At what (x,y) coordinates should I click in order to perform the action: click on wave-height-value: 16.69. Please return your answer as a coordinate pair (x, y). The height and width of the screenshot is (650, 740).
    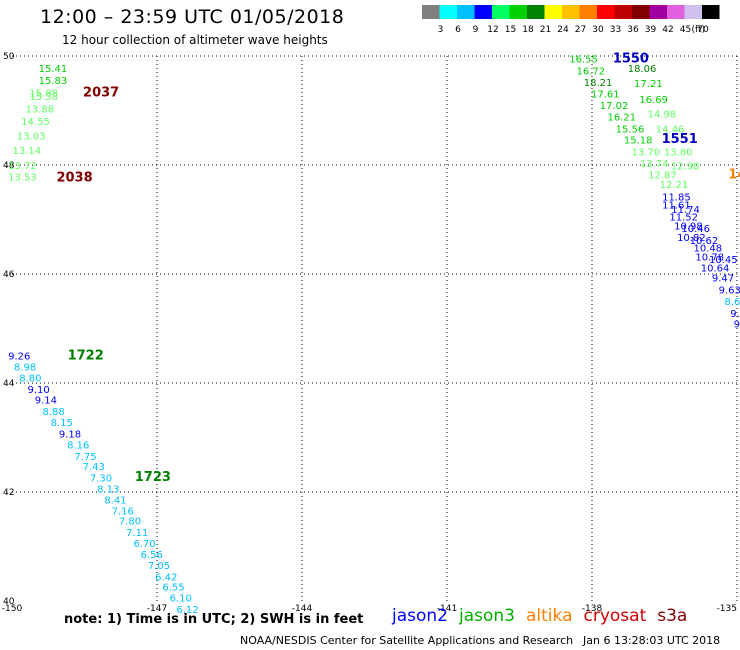
    Looking at the image, I should click on (653, 100).